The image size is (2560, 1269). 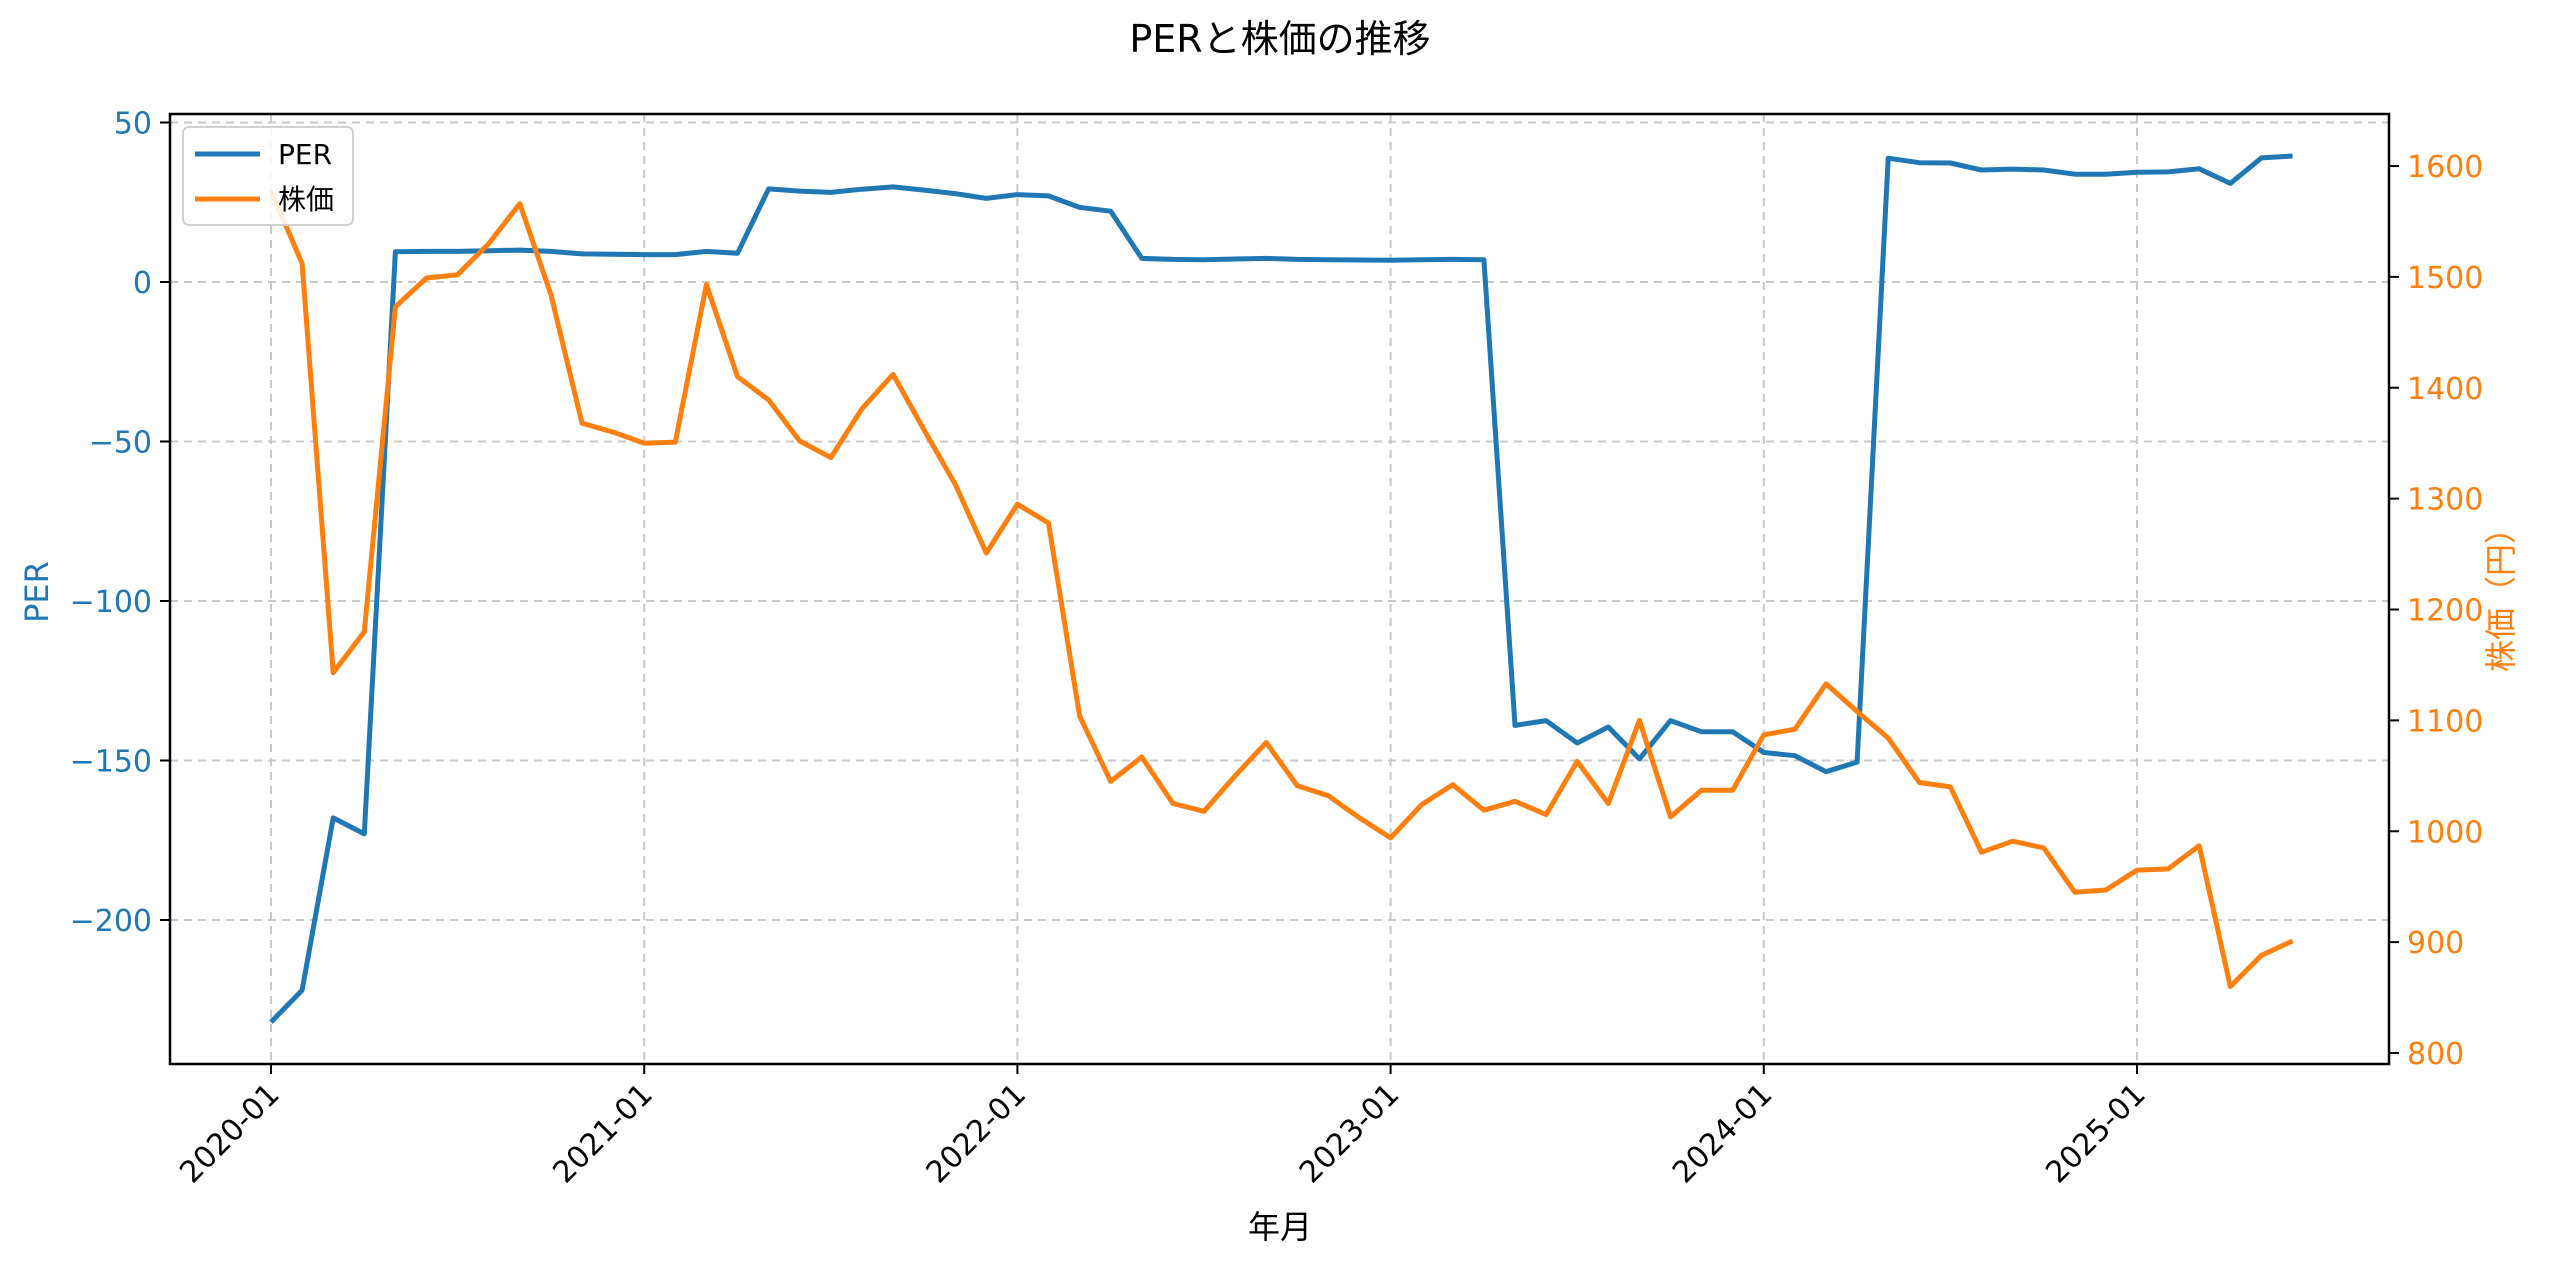 What do you see at coordinates (2445, 611) in the screenshot?
I see `right-tick-label: 1200` at bounding box center [2445, 611].